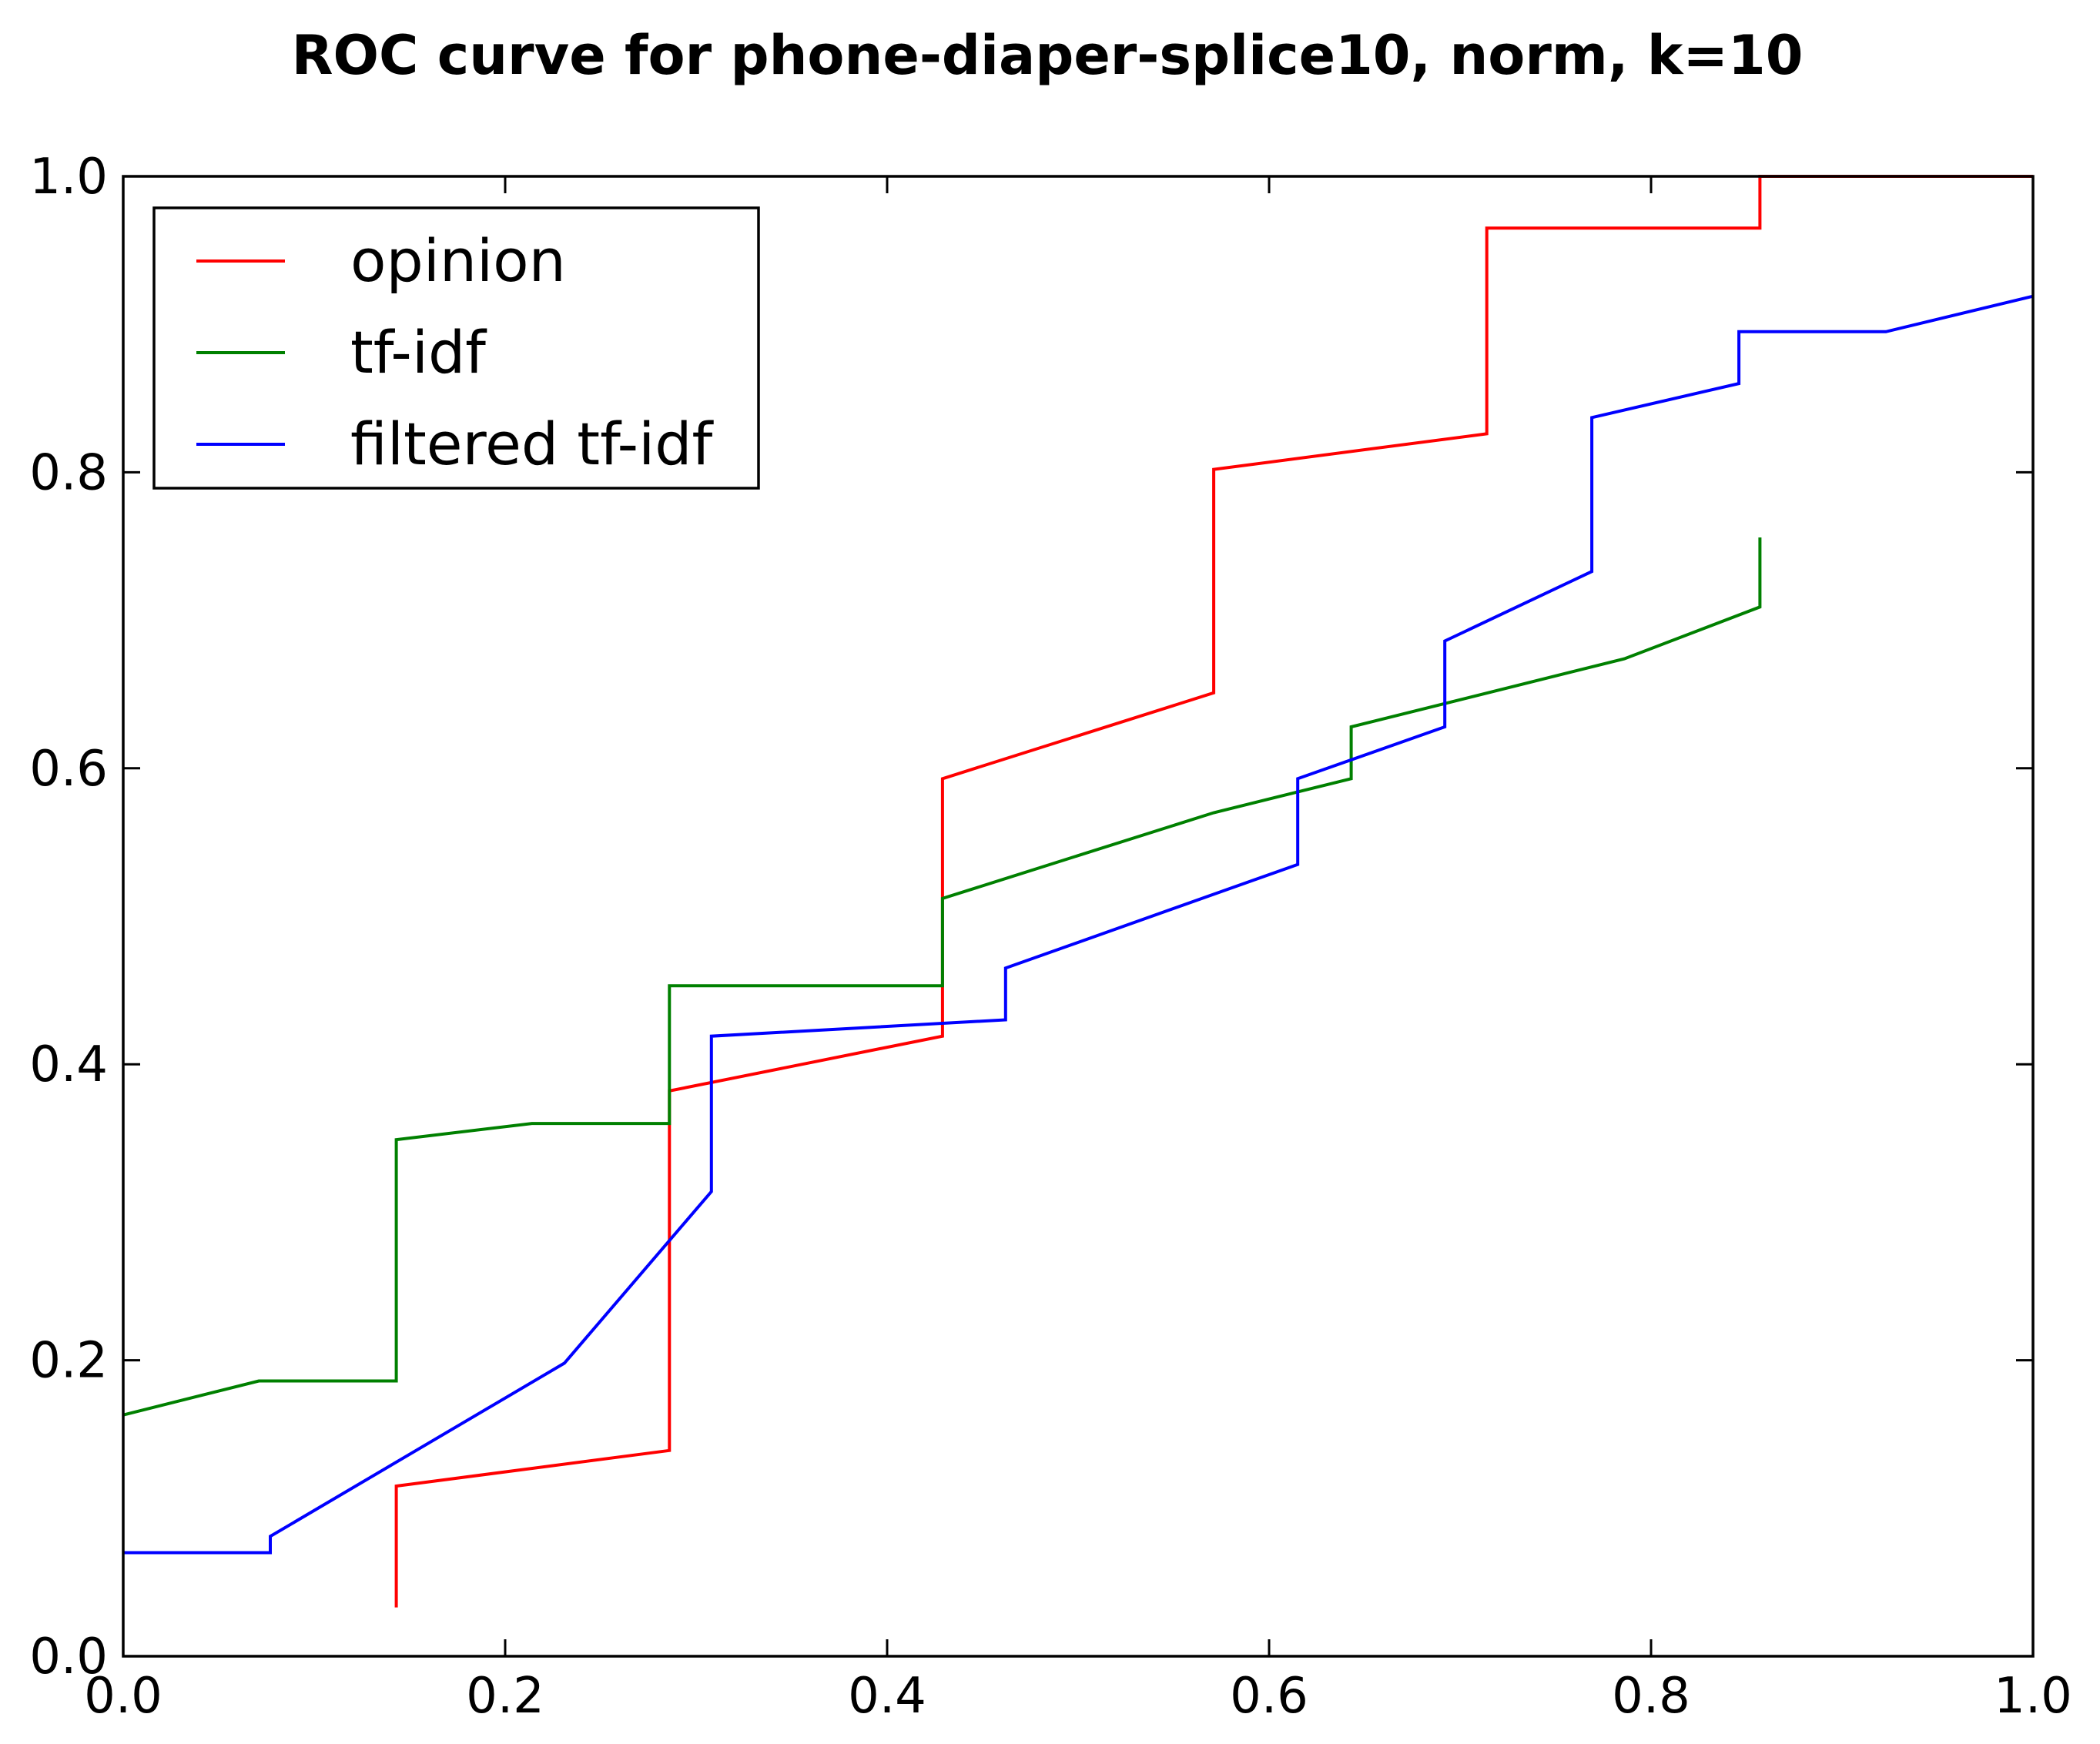 The image size is (2100, 1744). Describe the element at coordinates (123, 1696) in the screenshot. I see `x-tick-label: 0.0` at that location.